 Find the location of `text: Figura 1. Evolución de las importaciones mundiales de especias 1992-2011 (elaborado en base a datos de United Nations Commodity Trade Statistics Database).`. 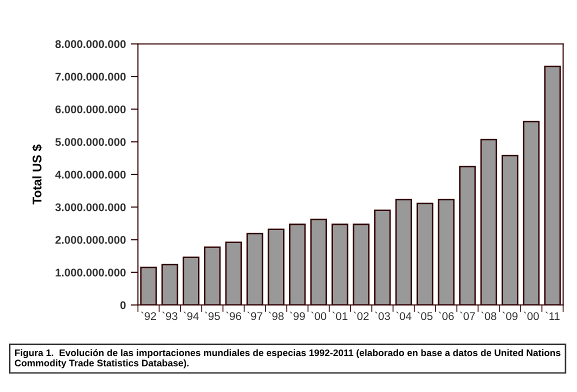

text: Figura 1. Evolución de las importaciones mundiales de especias 1992-2011 (elaborado en base a datos de United Nations Commodity Trade Statistics Database). is located at coordinates (287, 358).